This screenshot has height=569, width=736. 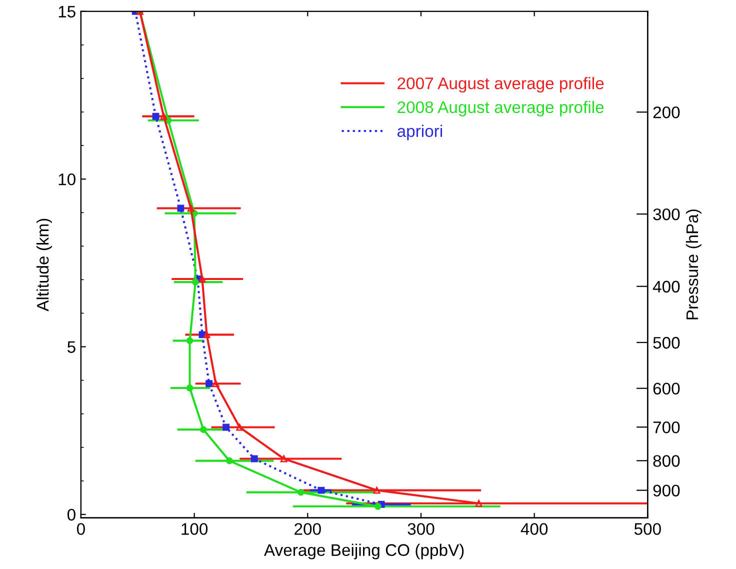 I want to click on y2-tick-label: 400, so click(x=666, y=286).